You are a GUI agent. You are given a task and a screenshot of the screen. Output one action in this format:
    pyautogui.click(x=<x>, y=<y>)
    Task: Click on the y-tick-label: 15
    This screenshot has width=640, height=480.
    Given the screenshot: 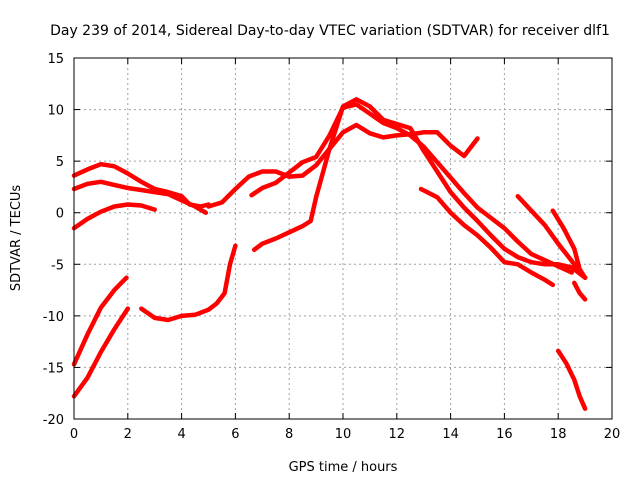 What is the action you would take?
    pyautogui.click(x=55, y=59)
    